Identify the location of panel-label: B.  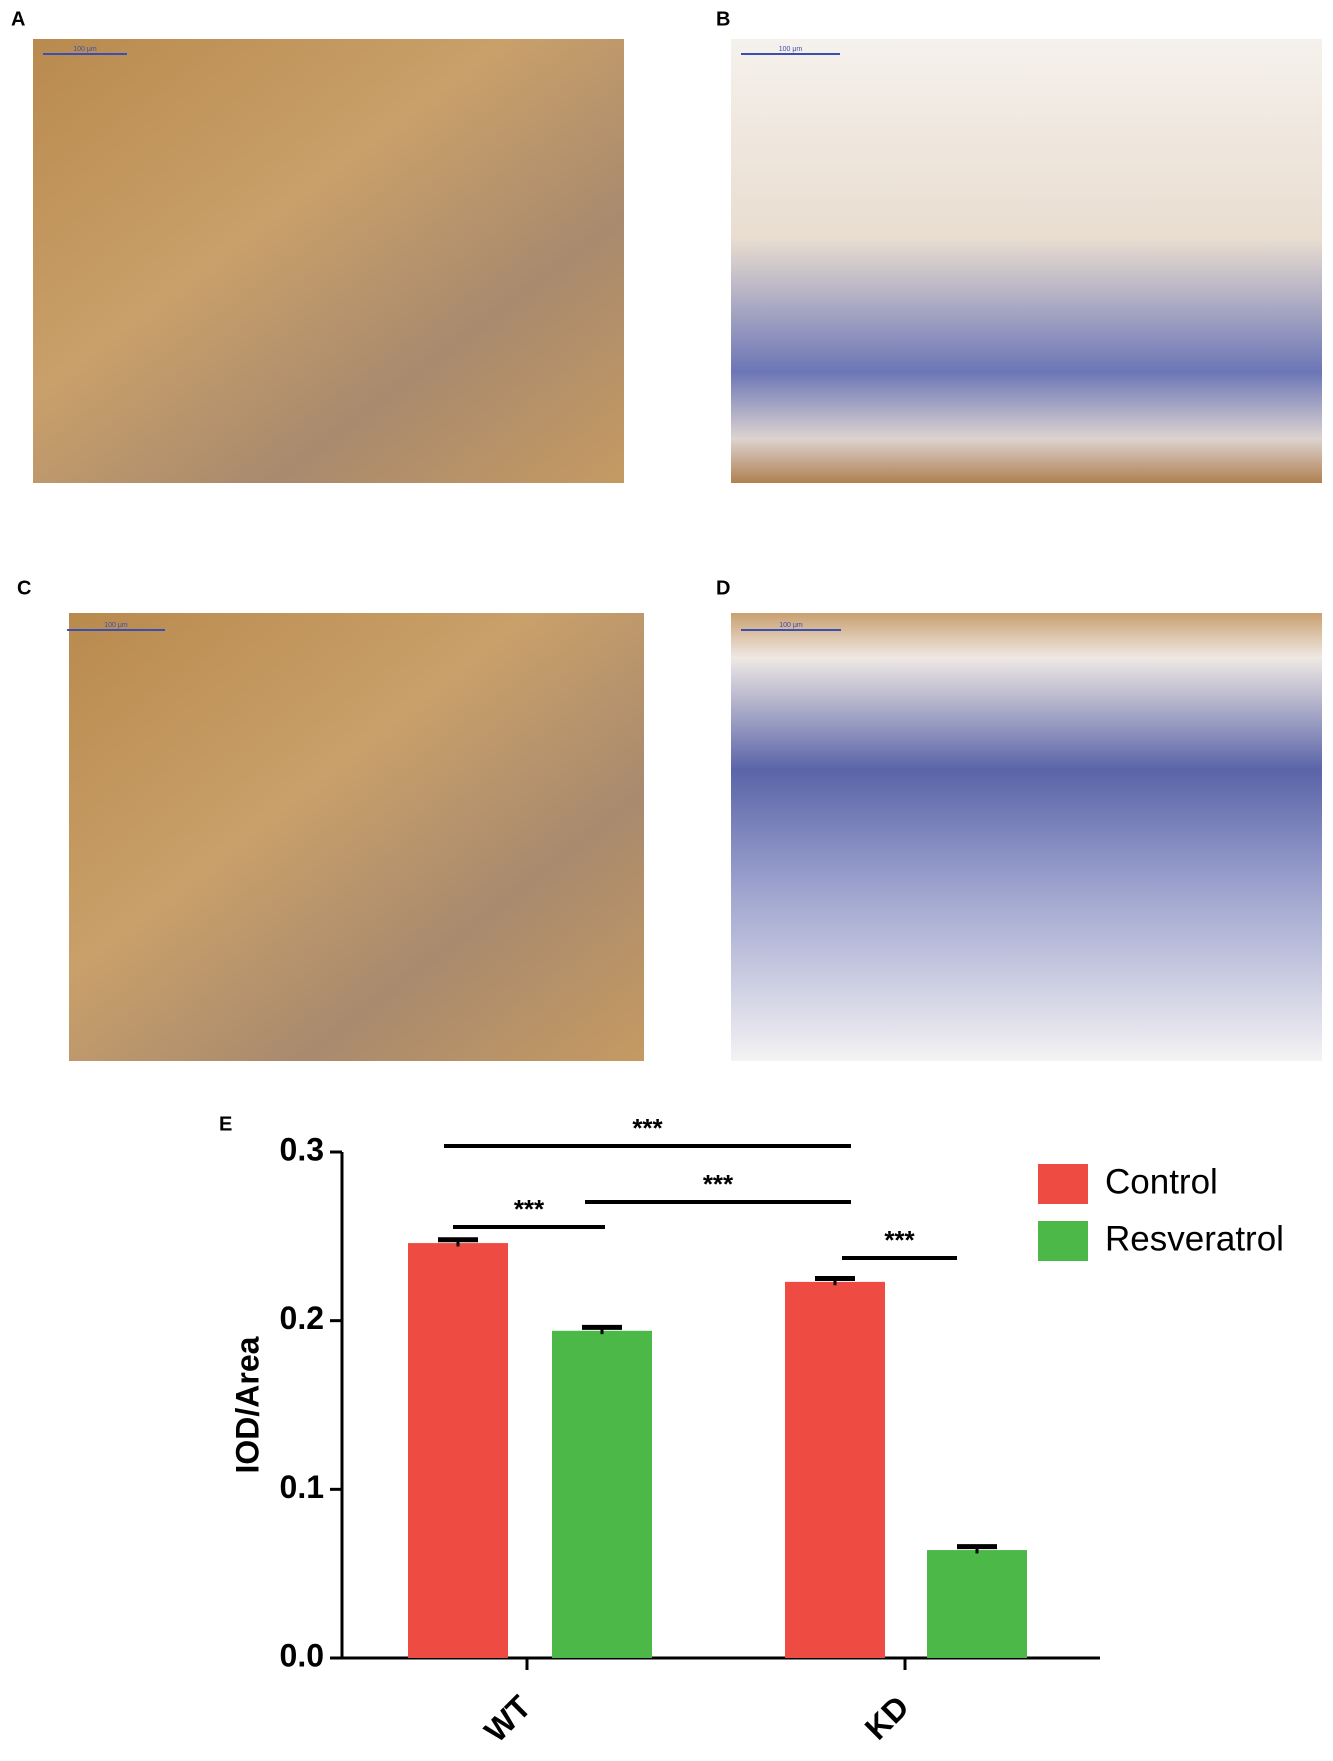
(723, 19).